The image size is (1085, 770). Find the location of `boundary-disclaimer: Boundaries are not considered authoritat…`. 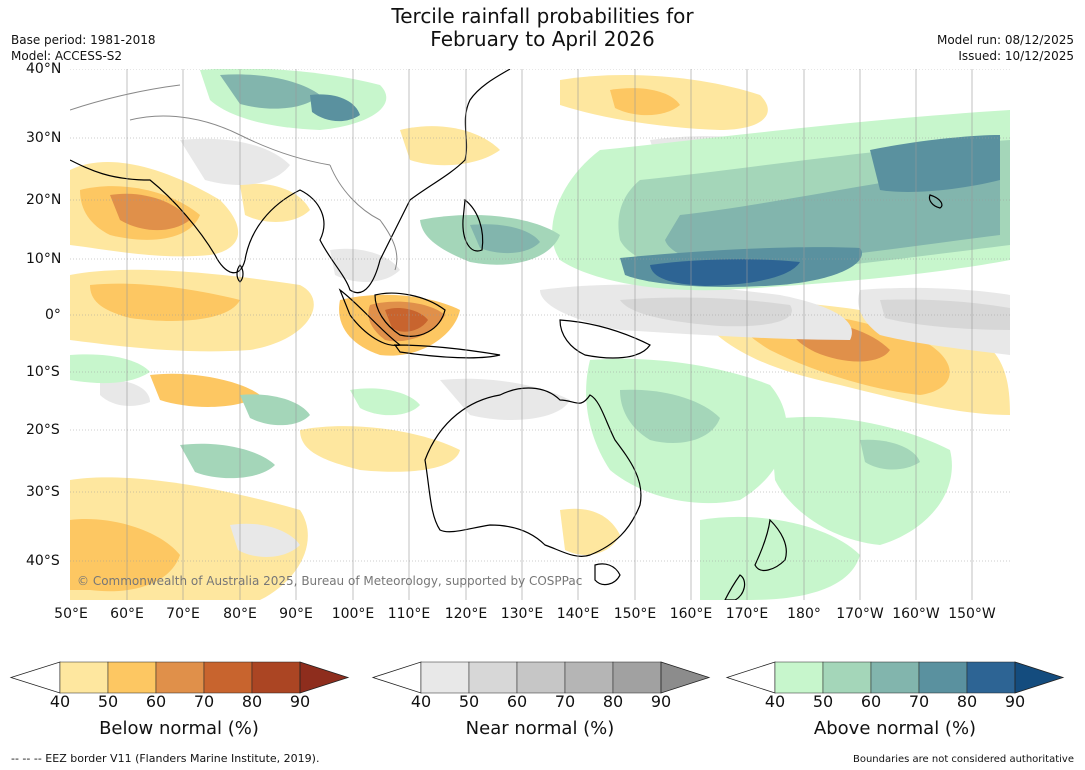

boundary-disclaimer: Boundaries are not considered authoritat… is located at coordinates (963, 759).